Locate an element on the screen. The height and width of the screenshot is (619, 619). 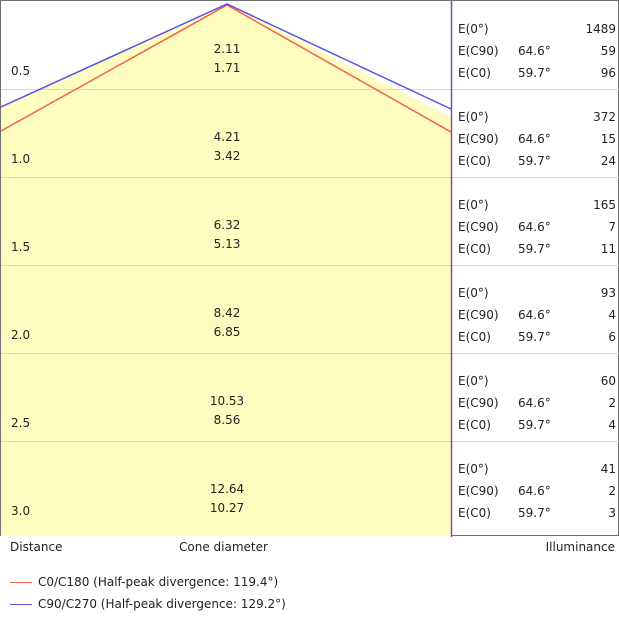
c90-c270-line is located at coordinates (226, 56).